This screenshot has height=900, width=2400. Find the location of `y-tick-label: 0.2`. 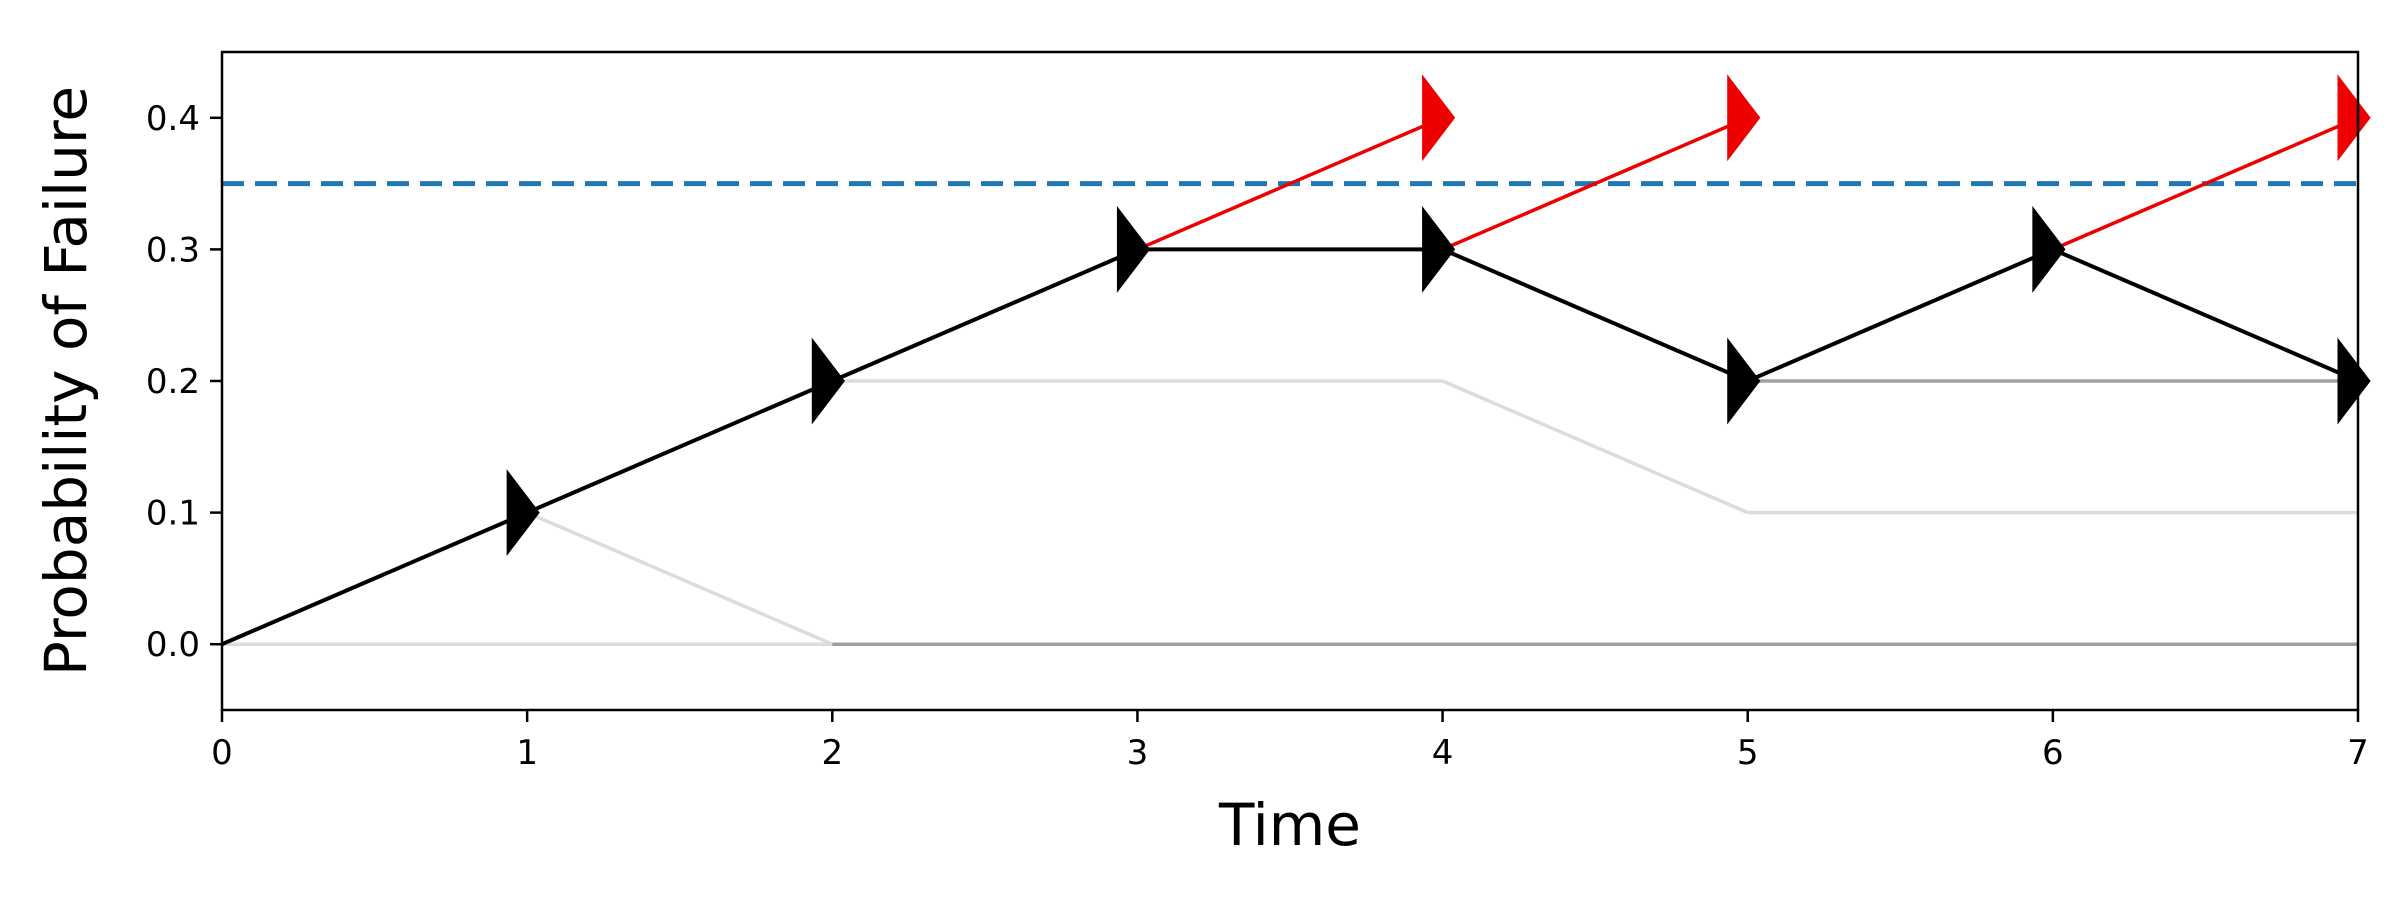

y-tick-label: 0.2 is located at coordinates (173, 382).